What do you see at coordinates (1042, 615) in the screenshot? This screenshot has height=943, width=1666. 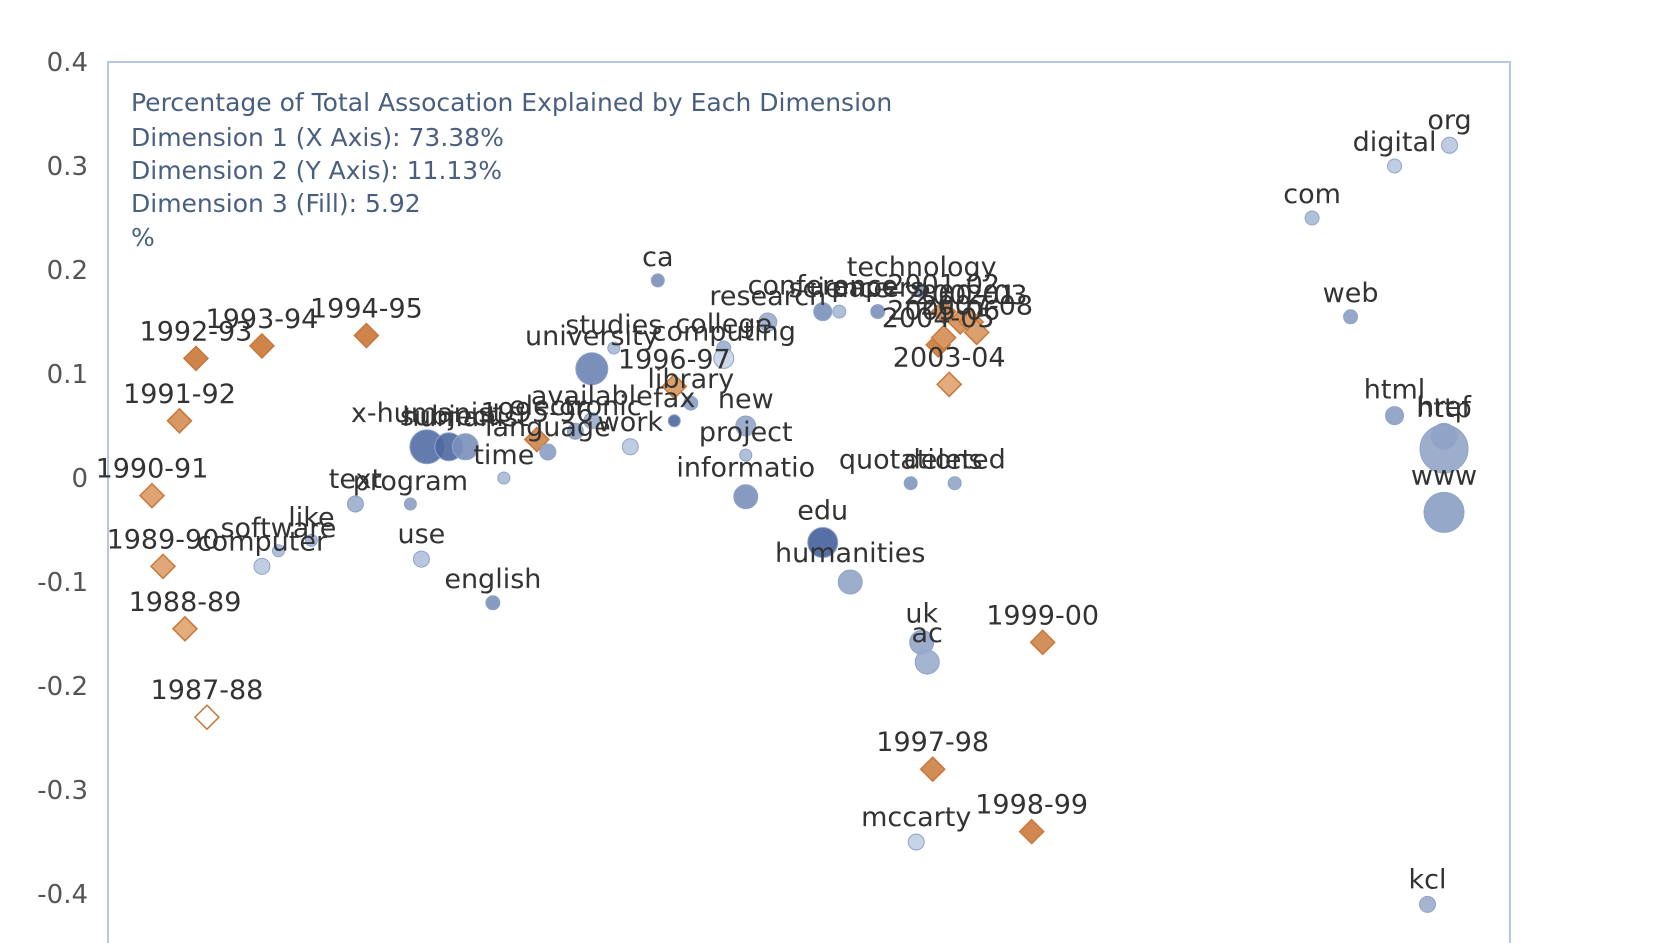 I see `point-label: 1999-00` at bounding box center [1042, 615].